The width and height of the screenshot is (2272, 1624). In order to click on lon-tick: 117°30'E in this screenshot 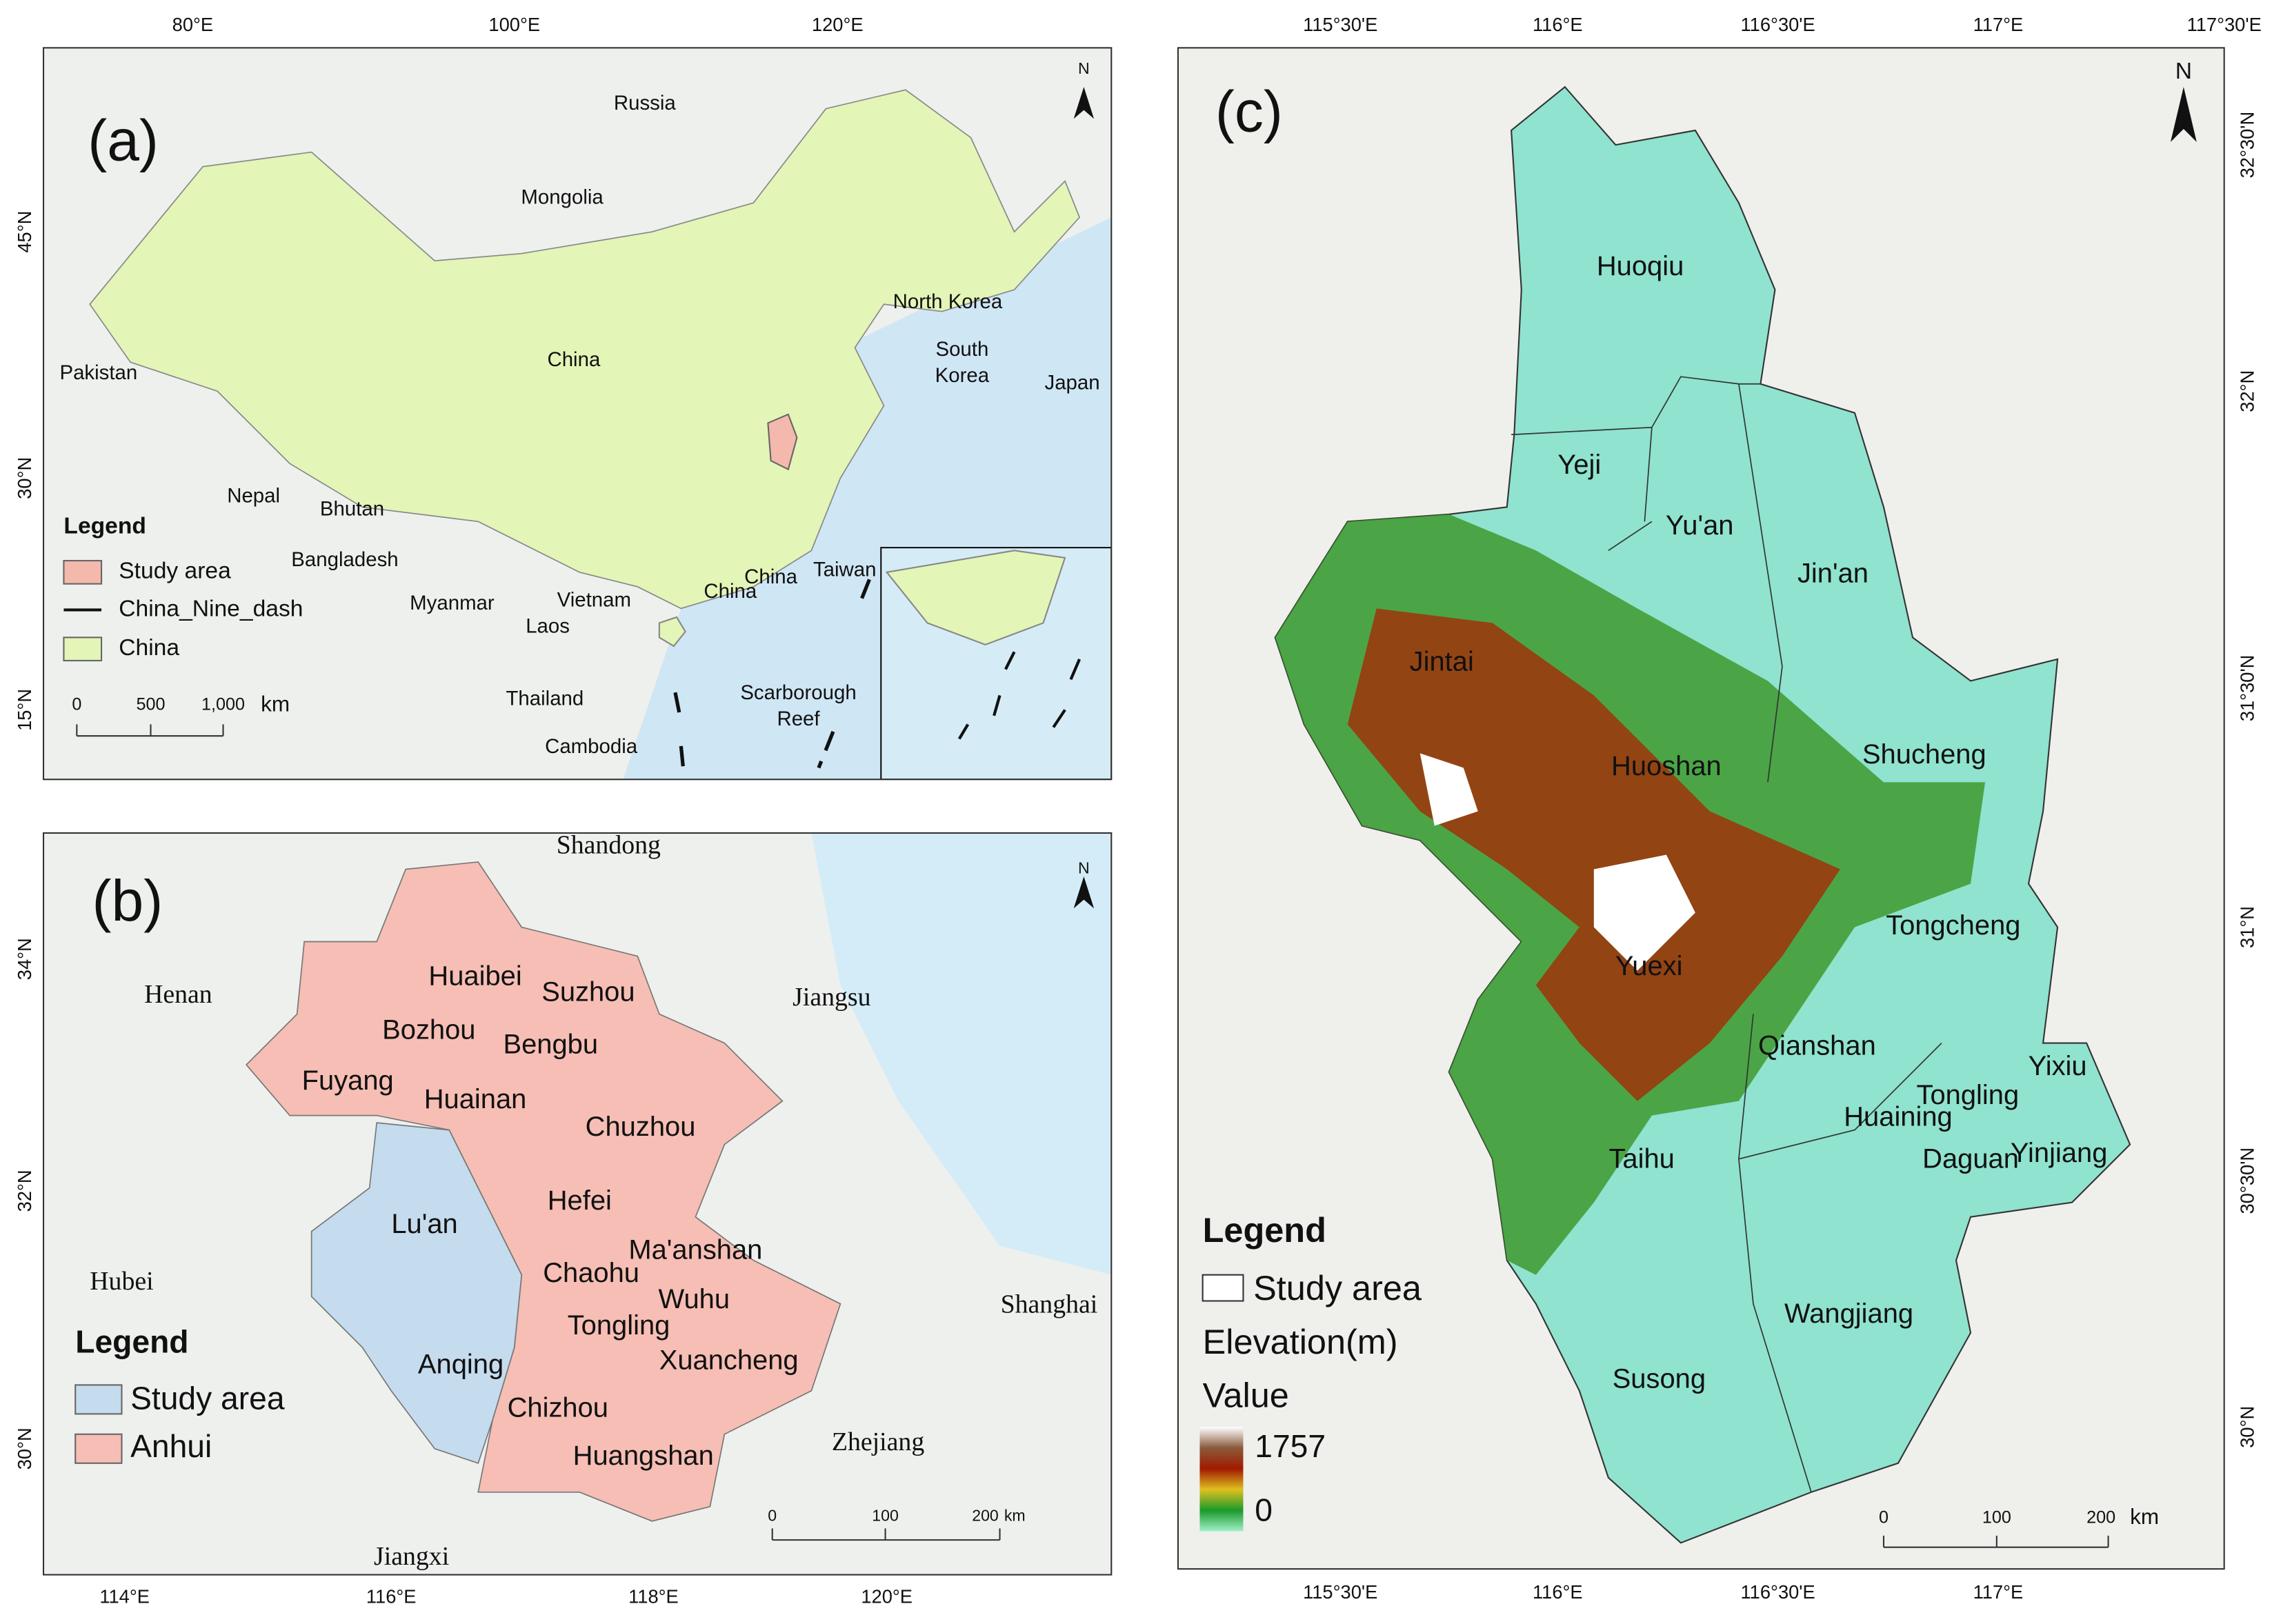, I will do `click(2224, 24)`.